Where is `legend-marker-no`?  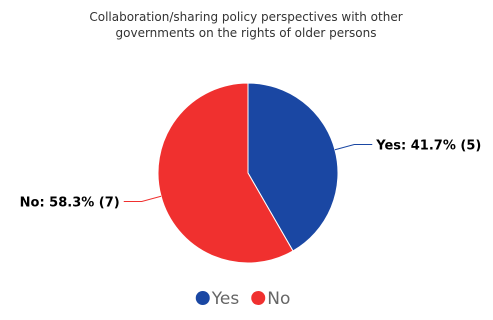
legend-marker-no is located at coordinates (258, 298).